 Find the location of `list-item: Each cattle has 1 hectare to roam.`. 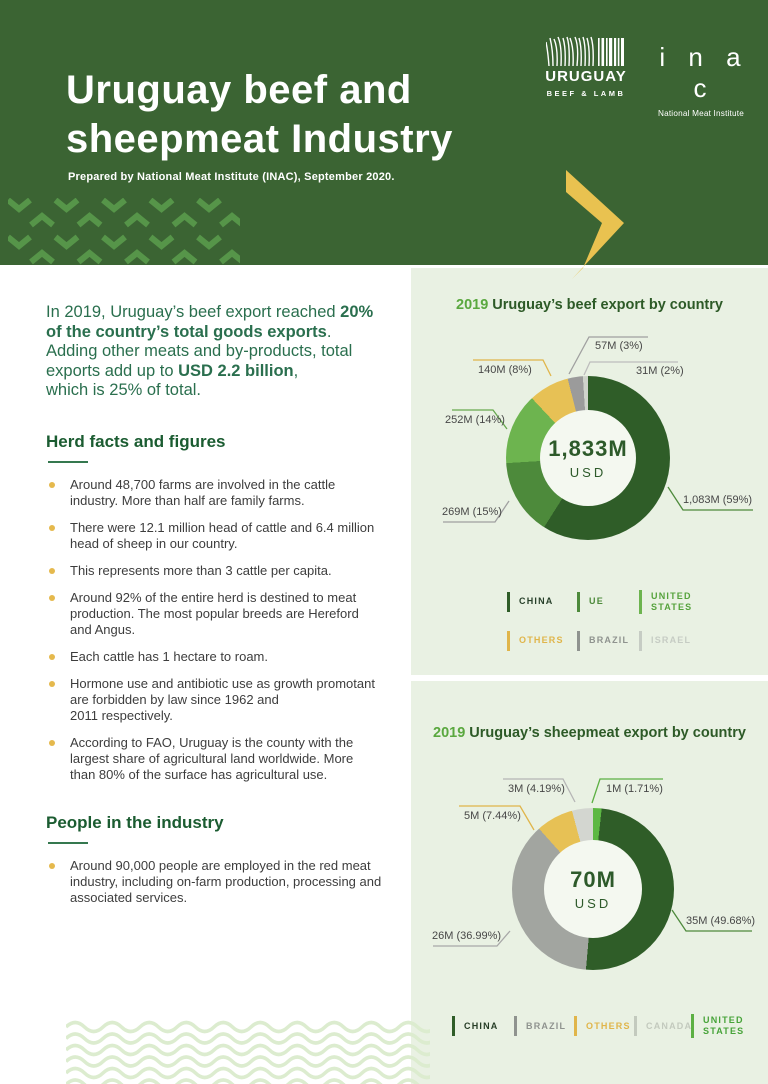

list-item: Each cattle has 1 hectare to roam. is located at coordinates (214, 657).